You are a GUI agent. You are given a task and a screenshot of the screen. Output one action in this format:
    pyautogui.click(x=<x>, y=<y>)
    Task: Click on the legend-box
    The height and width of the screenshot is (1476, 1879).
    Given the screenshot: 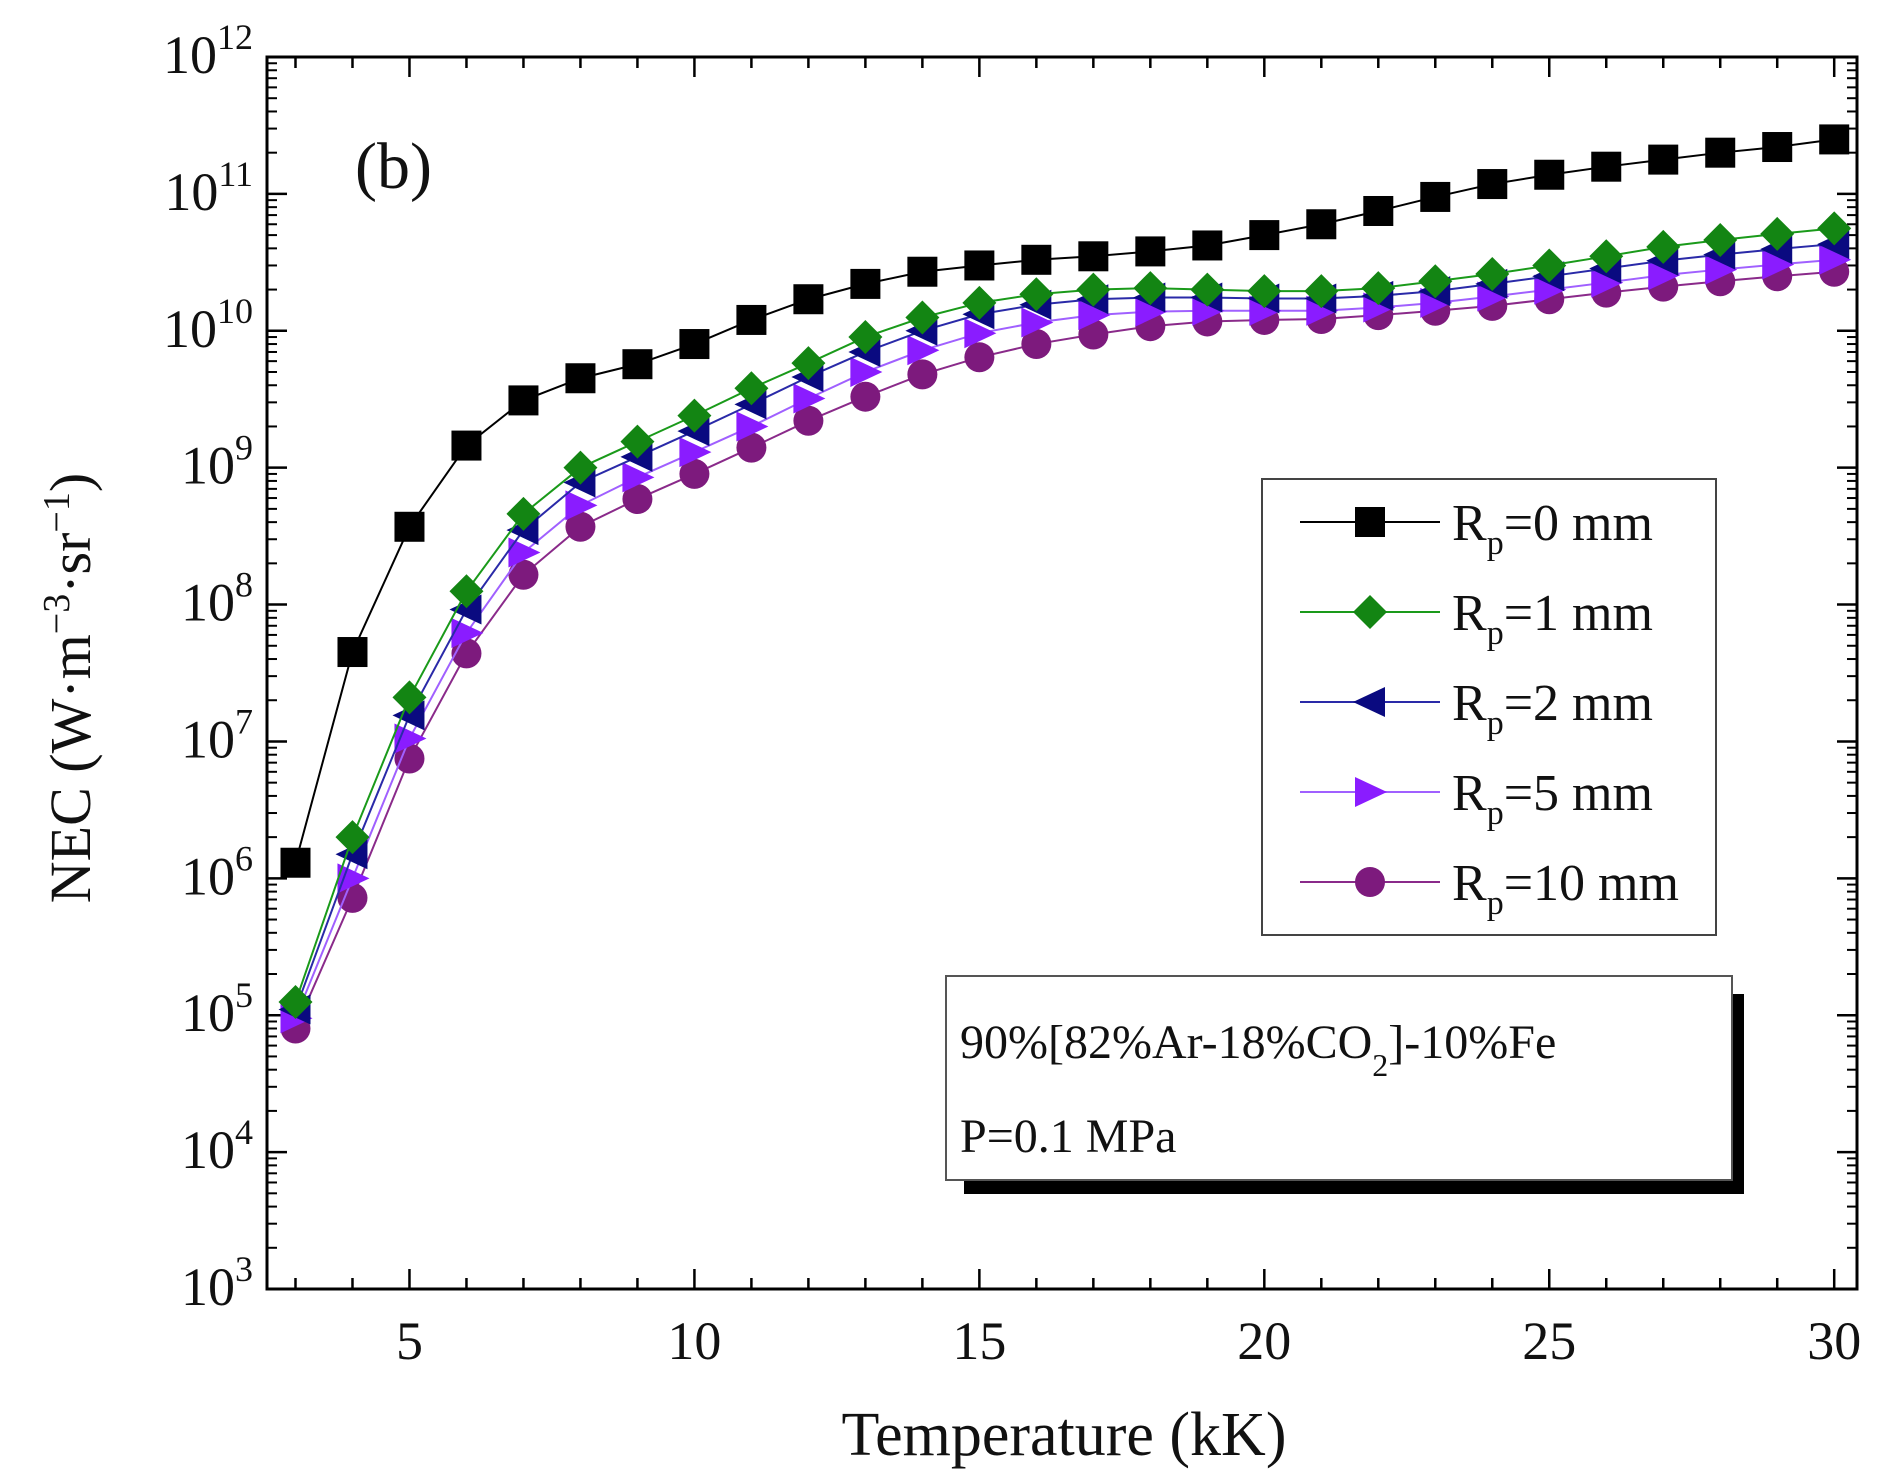 What is the action you would take?
    pyautogui.click(x=1489, y=707)
    